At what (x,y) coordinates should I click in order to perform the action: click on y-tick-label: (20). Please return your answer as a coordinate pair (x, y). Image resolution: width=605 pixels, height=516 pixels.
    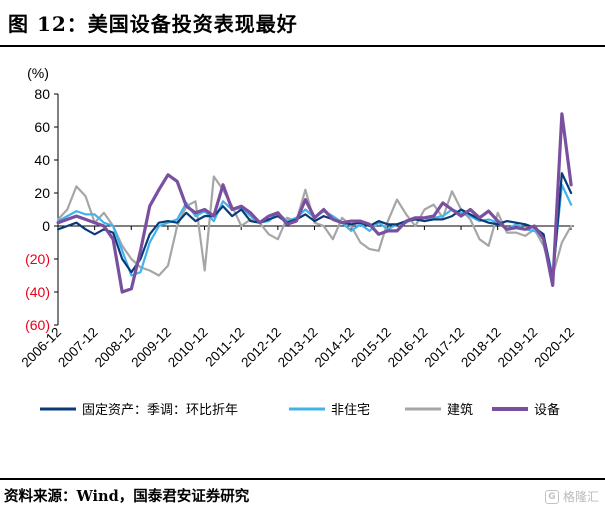
    Looking at the image, I should click on (37, 259).